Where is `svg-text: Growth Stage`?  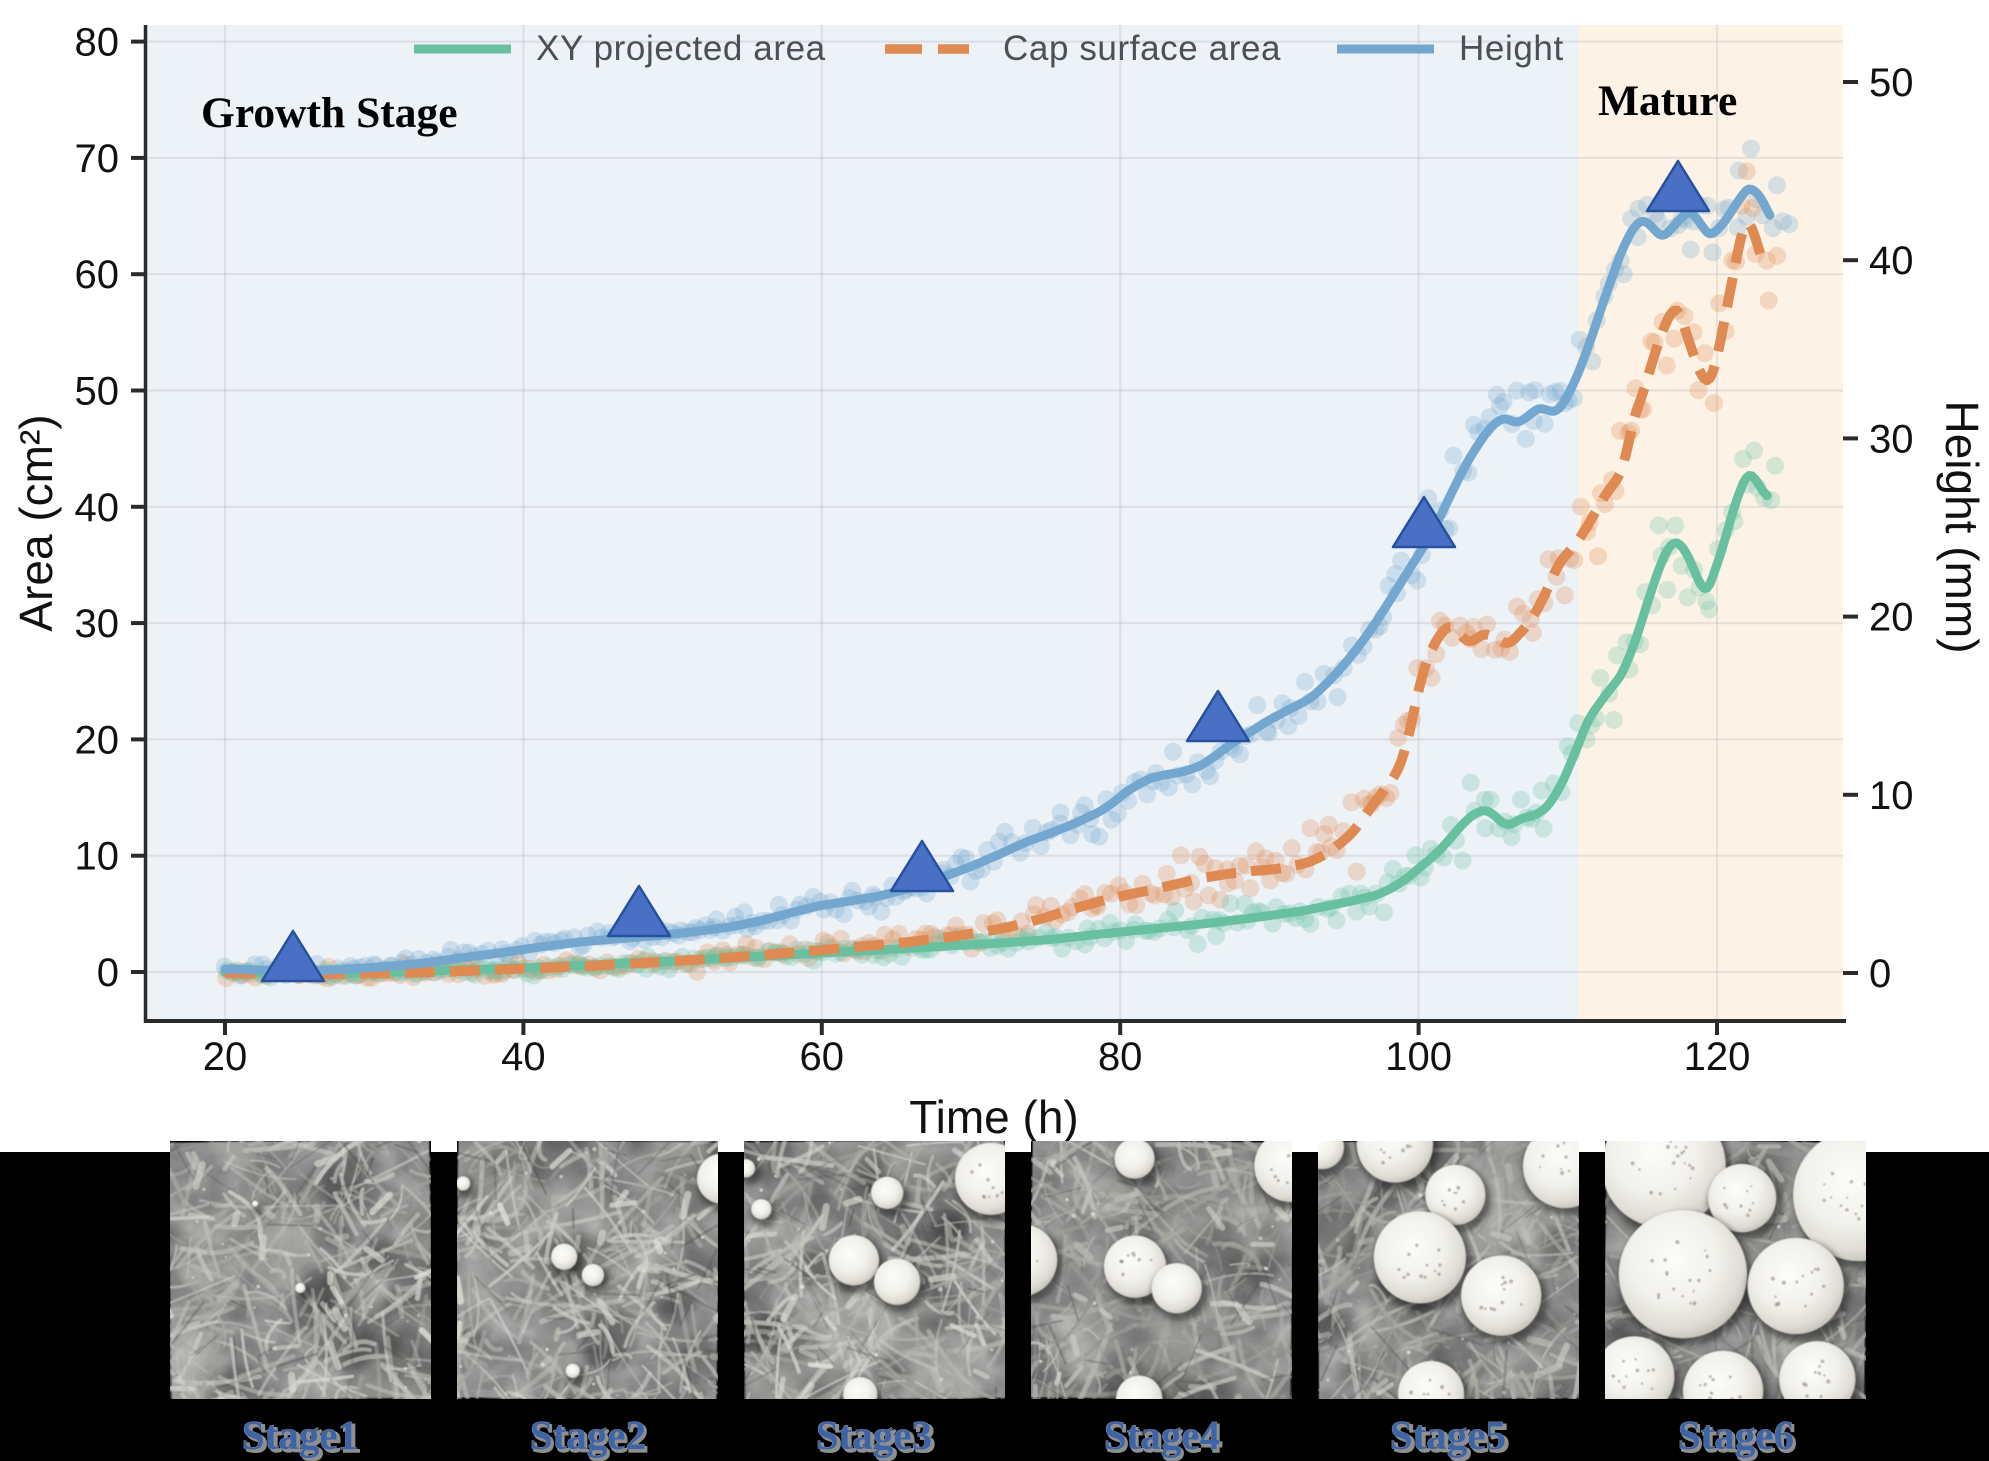
svg-text: Growth Stage is located at coordinates (329, 113).